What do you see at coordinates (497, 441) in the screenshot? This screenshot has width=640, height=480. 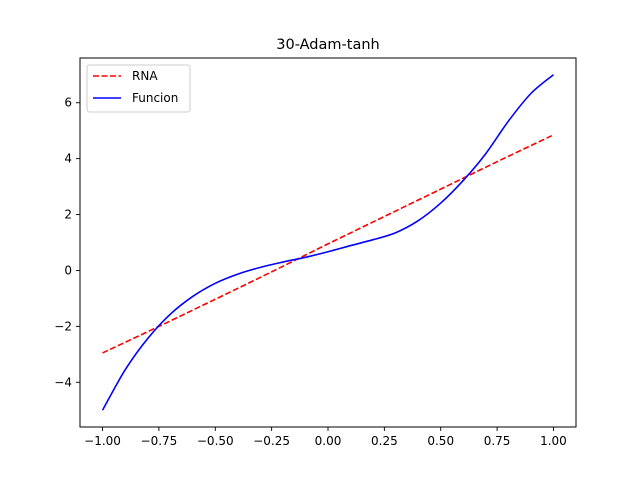 I see `x-tick-label: 0.75` at bounding box center [497, 441].